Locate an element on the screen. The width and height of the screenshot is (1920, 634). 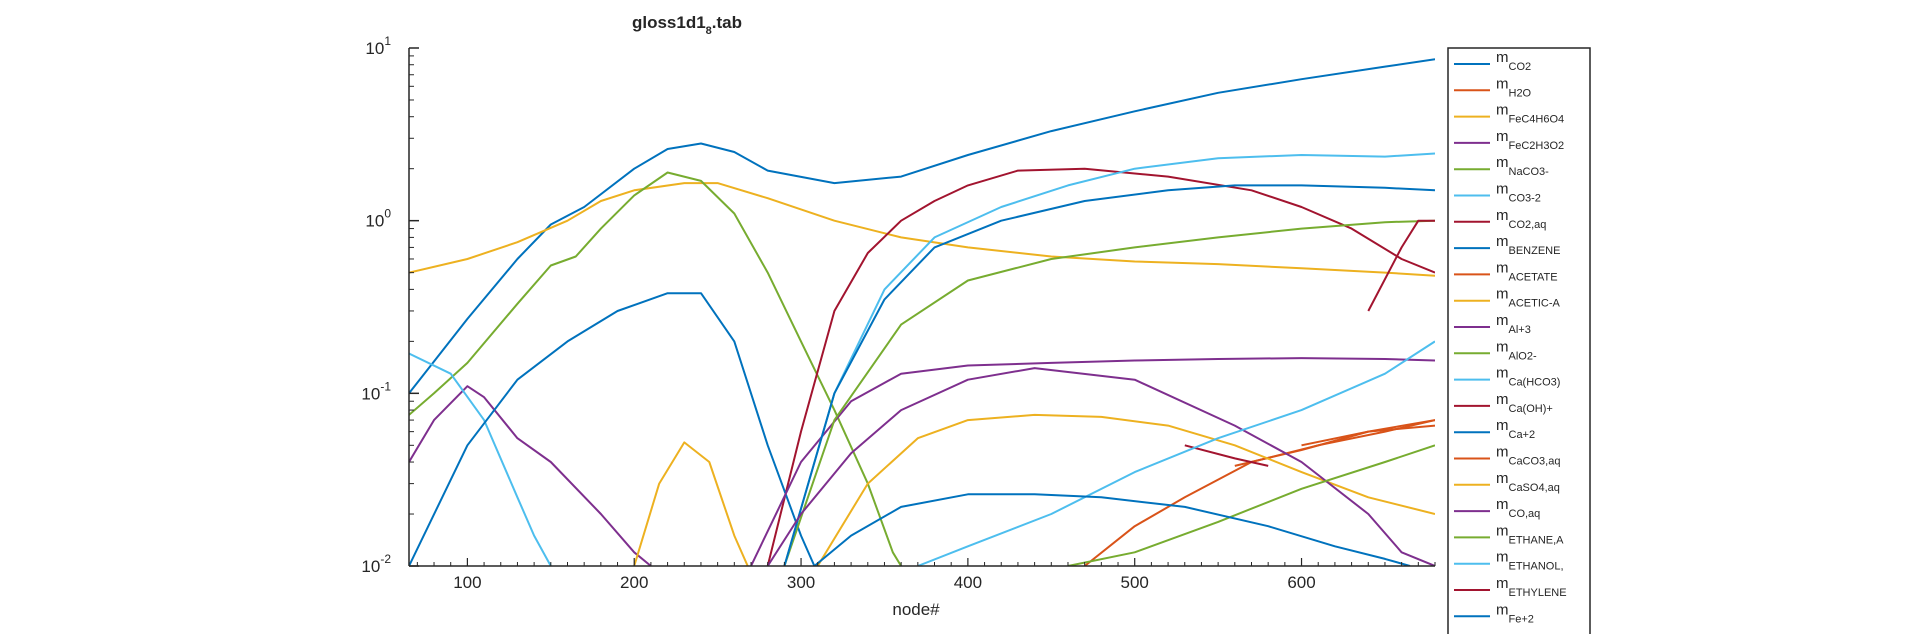
chart-title-subscript: 8 is located at coordinates (709, 31).